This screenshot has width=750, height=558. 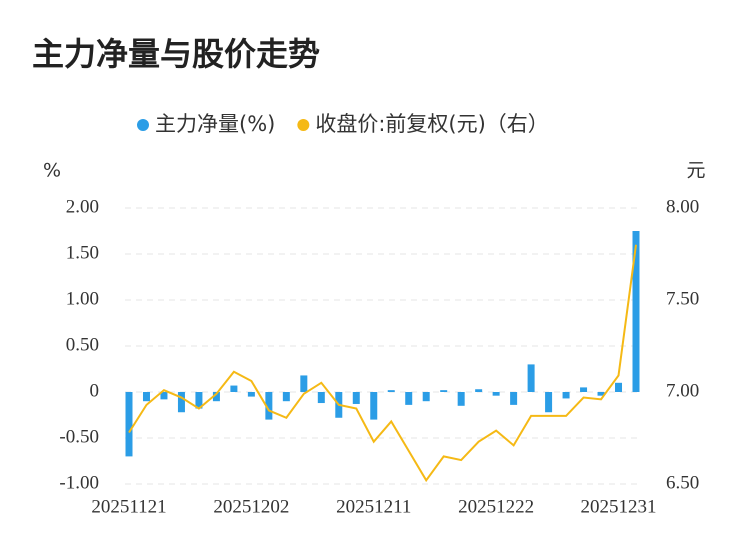 I want to click on y-tick-label: 0, so click(x=95, y=390).